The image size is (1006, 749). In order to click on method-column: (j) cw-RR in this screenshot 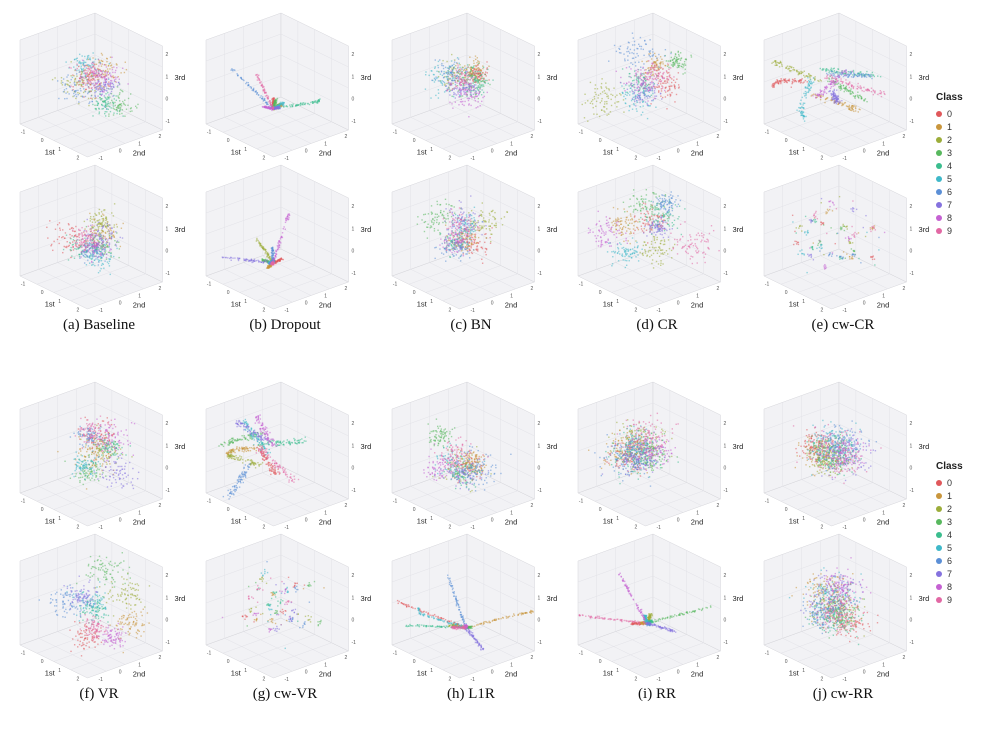, I will do `click(843, 543)`.